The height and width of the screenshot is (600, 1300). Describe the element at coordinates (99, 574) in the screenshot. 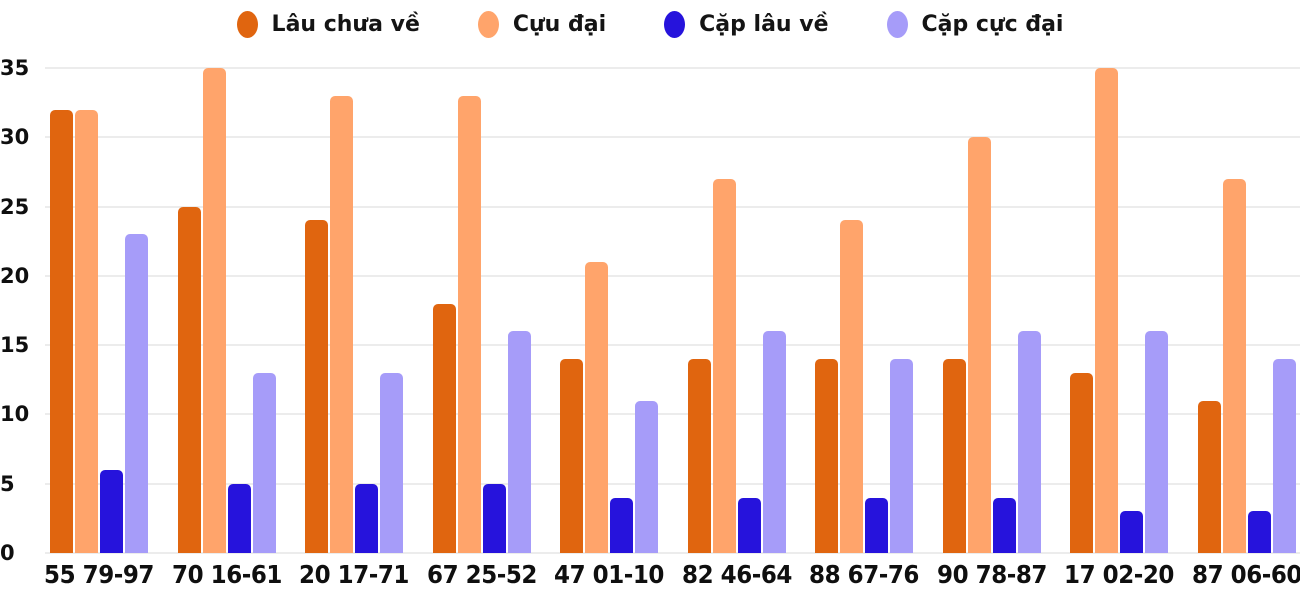

I see `x-axis-category-label: 55 79-97` at that location.